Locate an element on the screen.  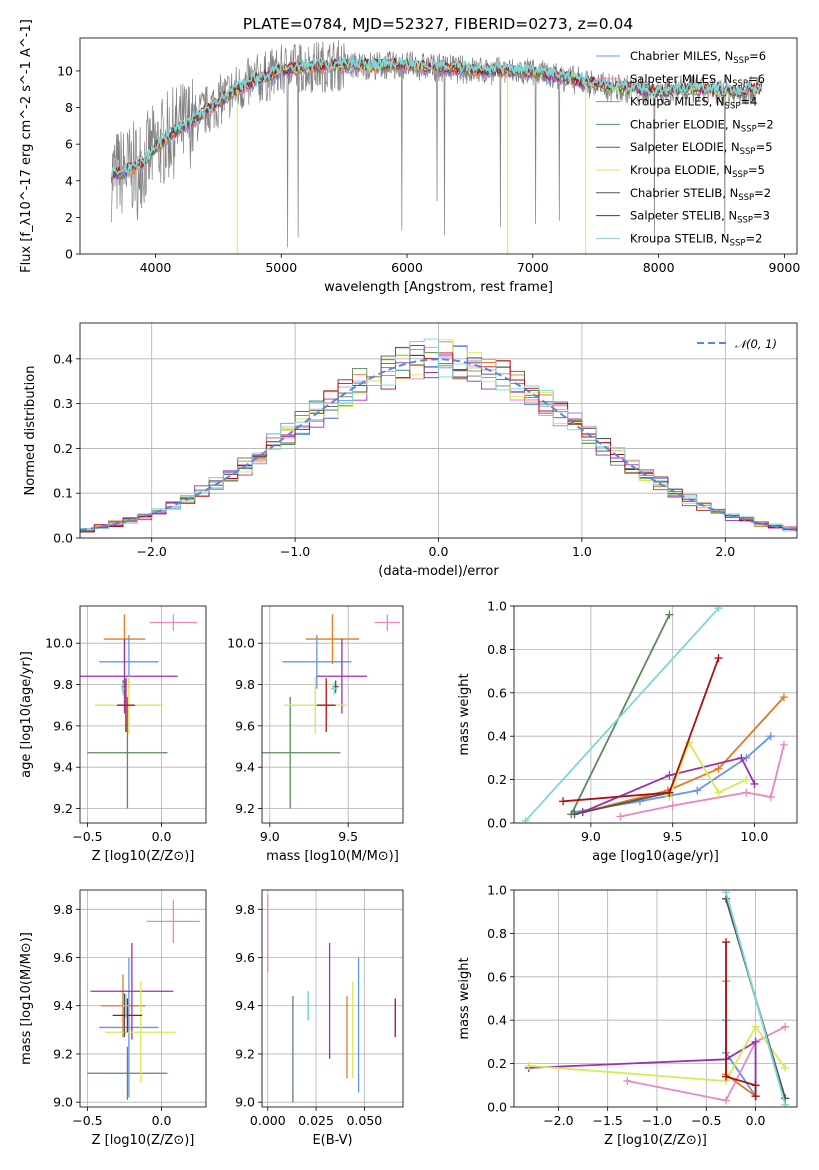
legend: 𝒩(0, 1) is located at coordinates (737, 344).